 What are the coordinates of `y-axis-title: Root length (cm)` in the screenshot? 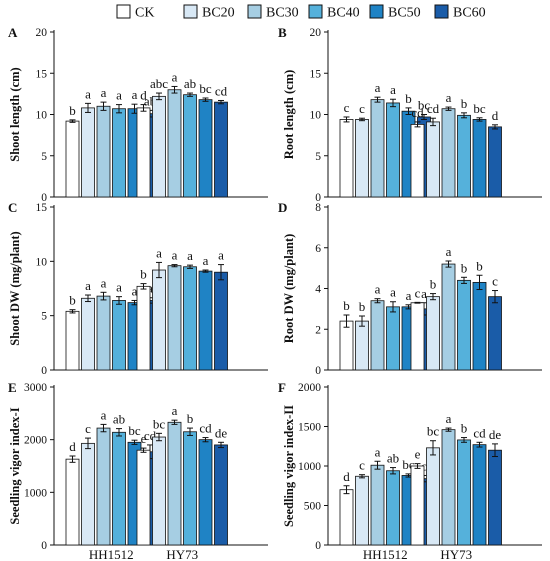 It's located at (289, 115).